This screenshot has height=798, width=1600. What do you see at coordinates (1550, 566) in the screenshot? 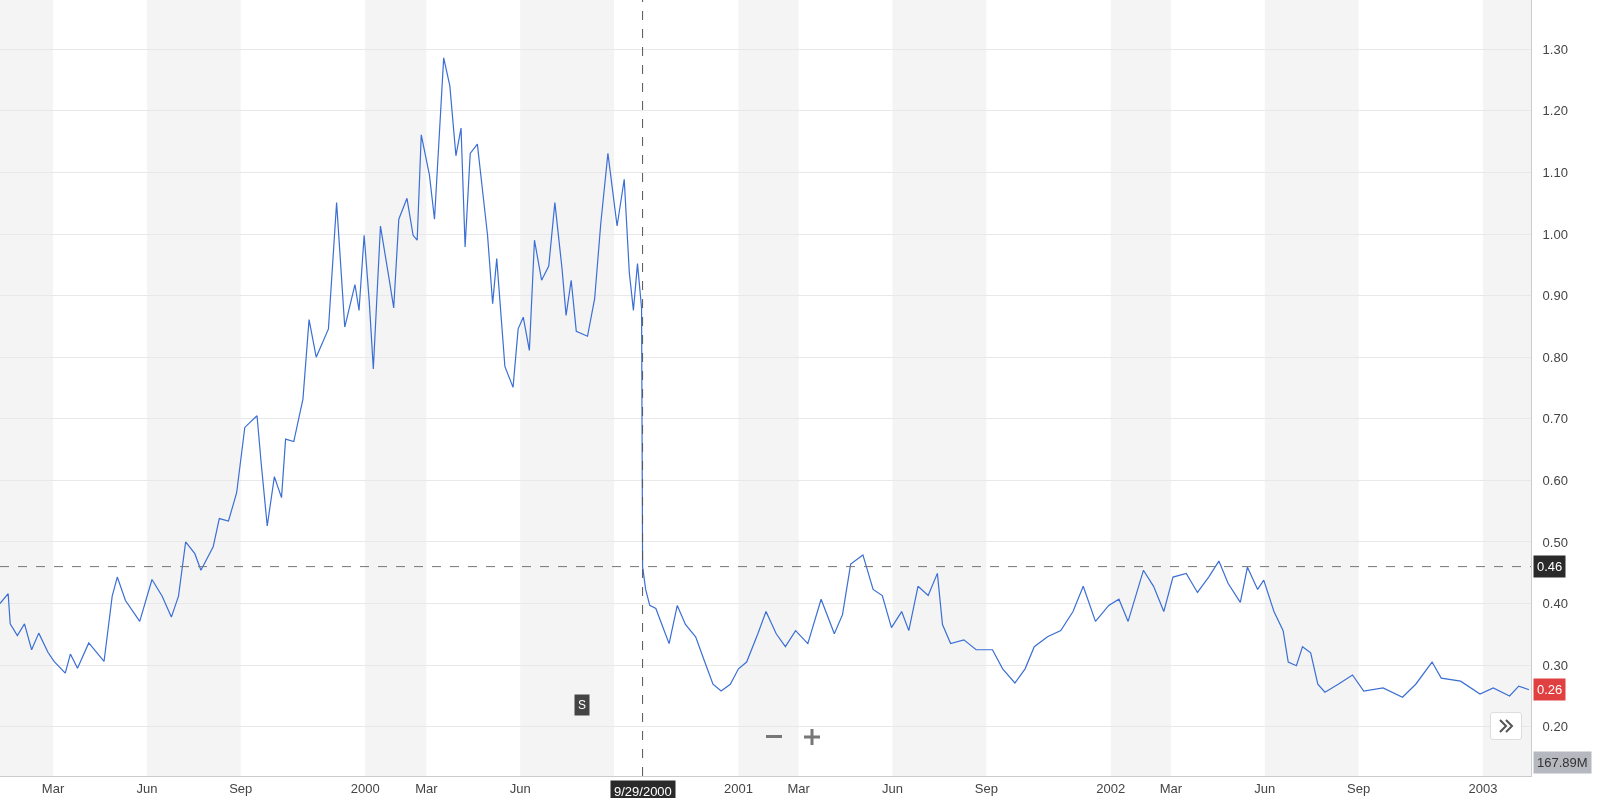
I see `ref-line-label: 0.46` at bounding box center [1550, 566].